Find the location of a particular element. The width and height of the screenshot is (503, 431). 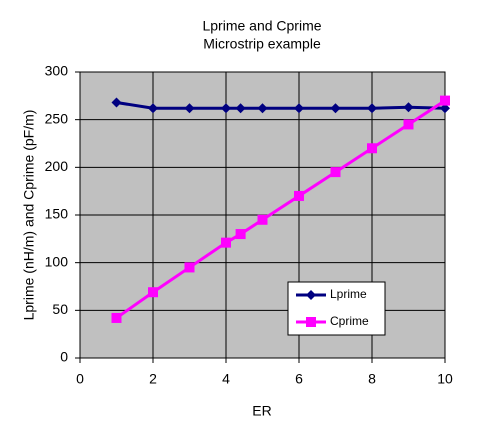

legend-label: Cprime is located at coordinates (349, 321).